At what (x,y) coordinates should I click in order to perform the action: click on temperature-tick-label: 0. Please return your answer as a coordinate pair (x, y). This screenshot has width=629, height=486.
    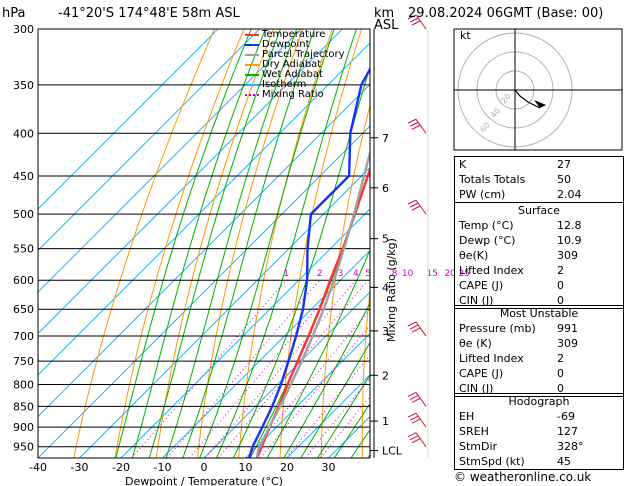
    Looking at the image, I should click on (204, 467).